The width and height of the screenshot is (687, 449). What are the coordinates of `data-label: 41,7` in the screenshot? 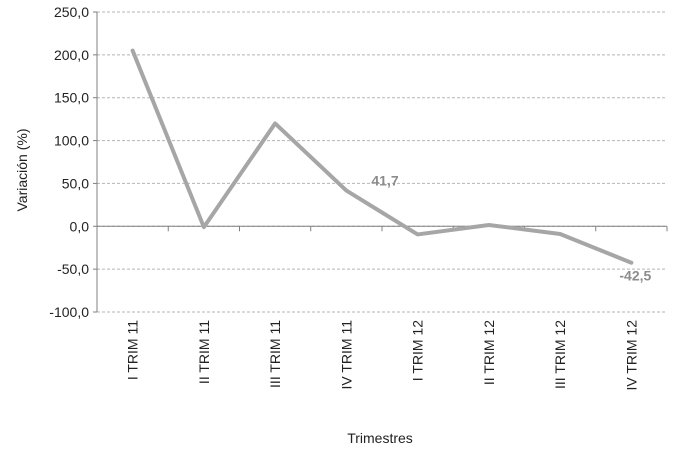 It's located at (384, 181).